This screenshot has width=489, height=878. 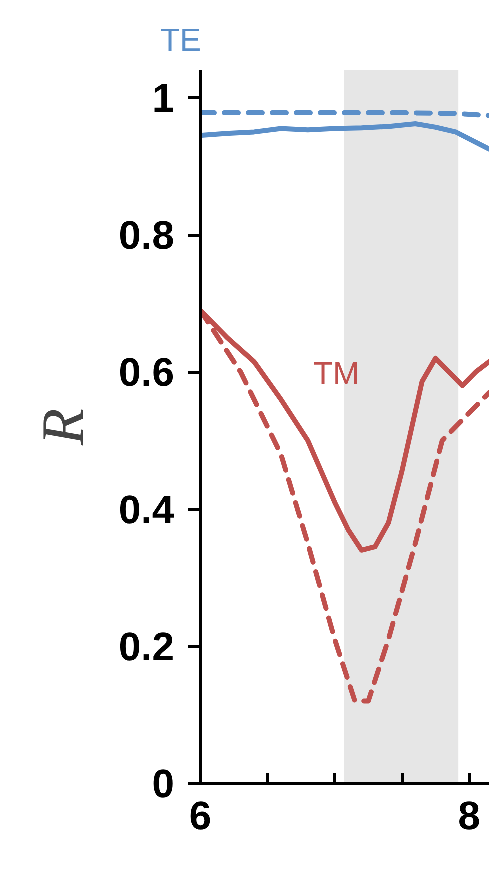 What do you see at coordinates (63, 427) in the screenshot?
I see `y-axis-title: R` at bounding box center [63, 427].